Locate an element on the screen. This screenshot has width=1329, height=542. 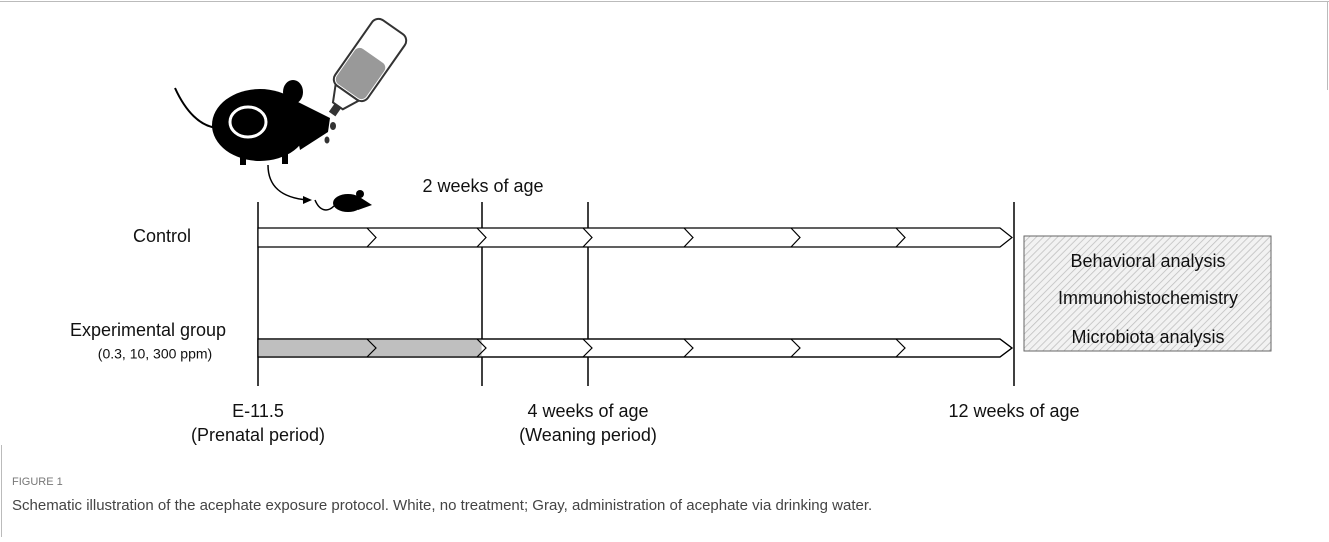
timepoint-period: (Weaning period) is located at coordinates (588, 435).